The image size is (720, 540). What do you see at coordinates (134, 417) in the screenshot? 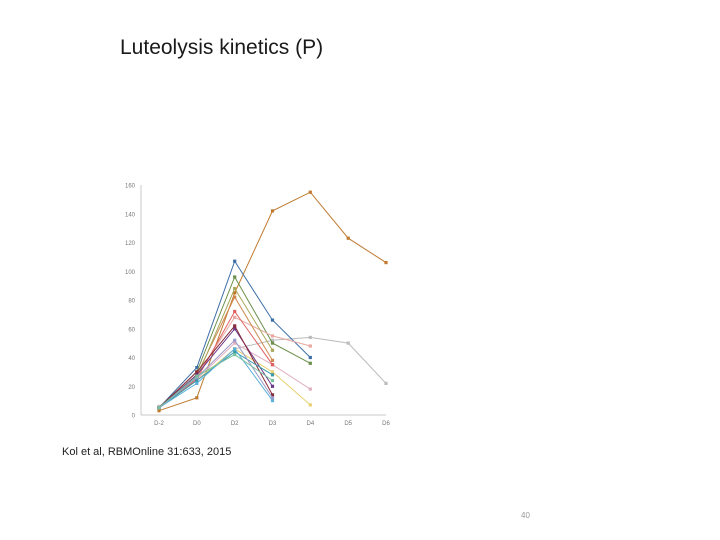
I see `y-tick-label: 0` at bounding box center [134, 417].